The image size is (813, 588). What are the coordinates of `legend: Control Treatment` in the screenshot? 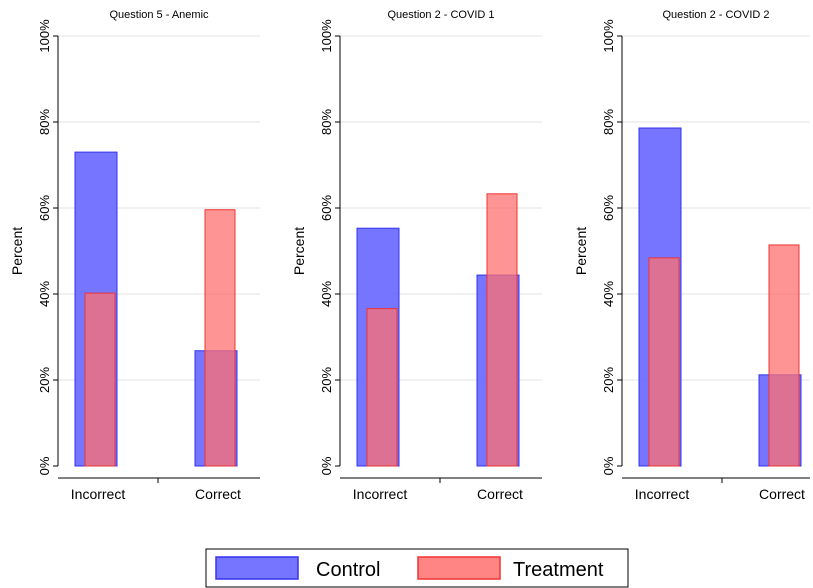 It's located at (417, 568).